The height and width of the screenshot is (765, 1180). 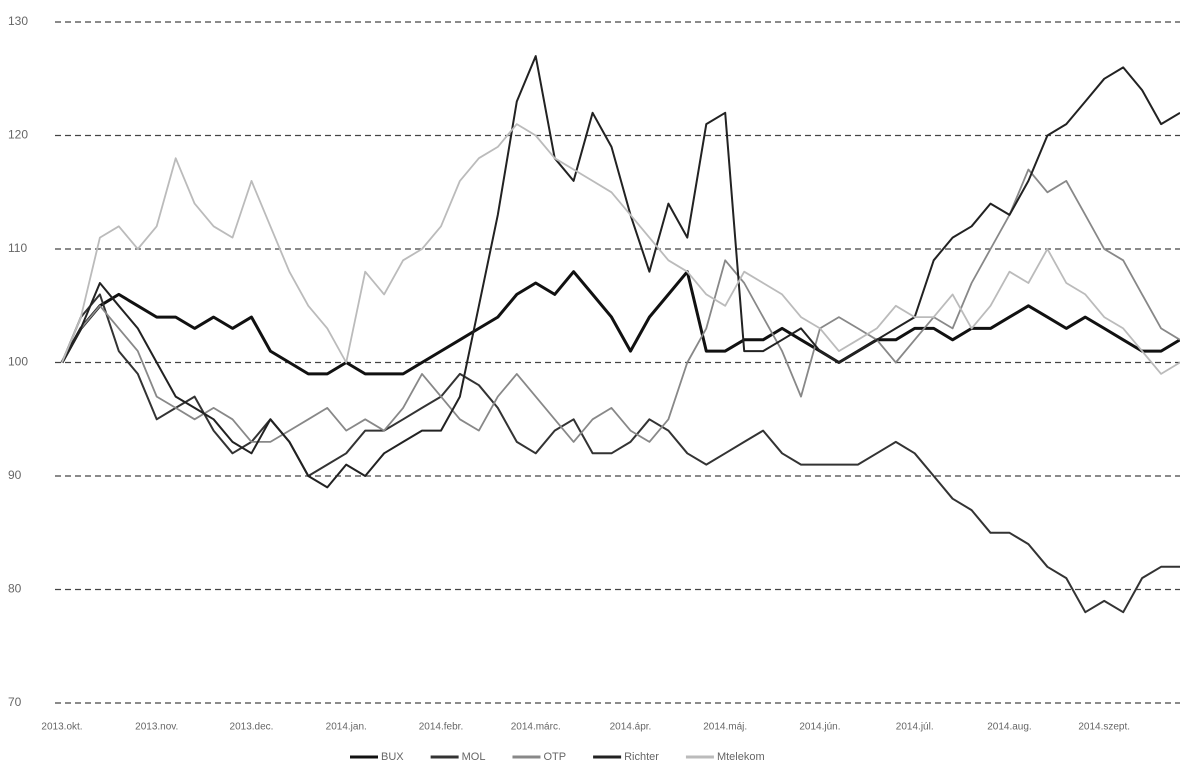 What do you see at coordinates (554, 757) in the screenshot?
I see `legend-label: OTP` at bounding box center [554, 757].